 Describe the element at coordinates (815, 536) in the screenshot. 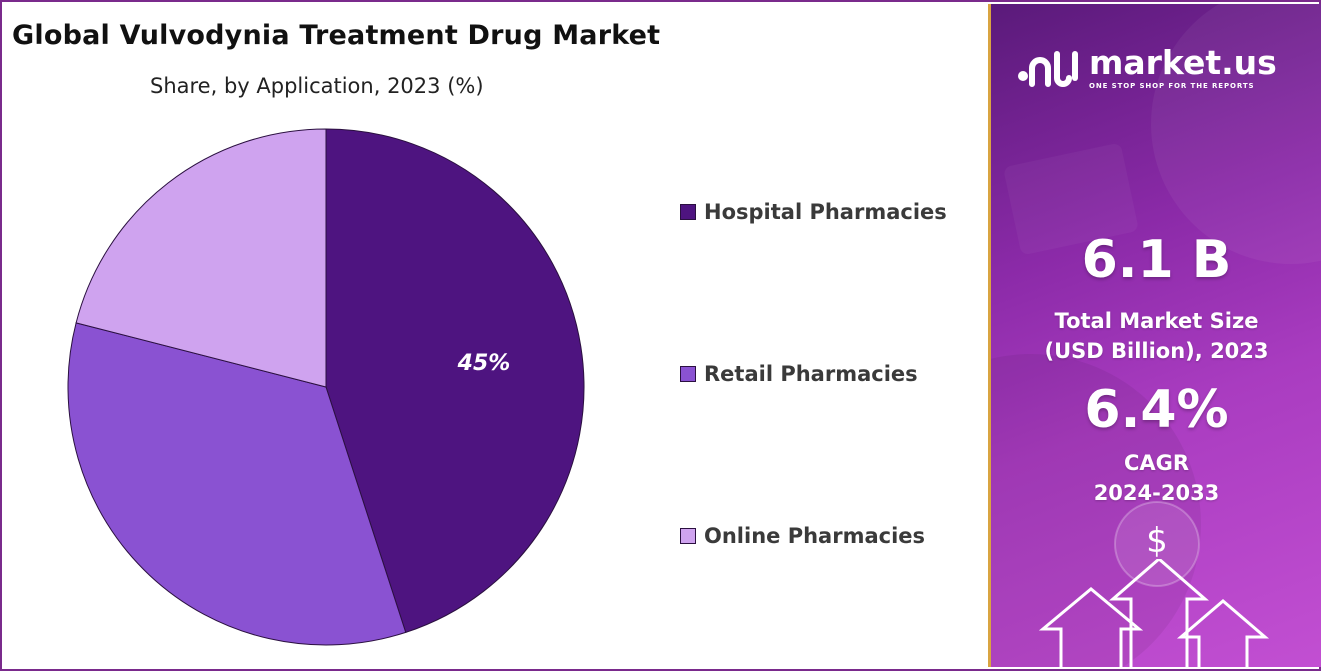

I see `legend-label-online: Online Pharmacies` at that location.